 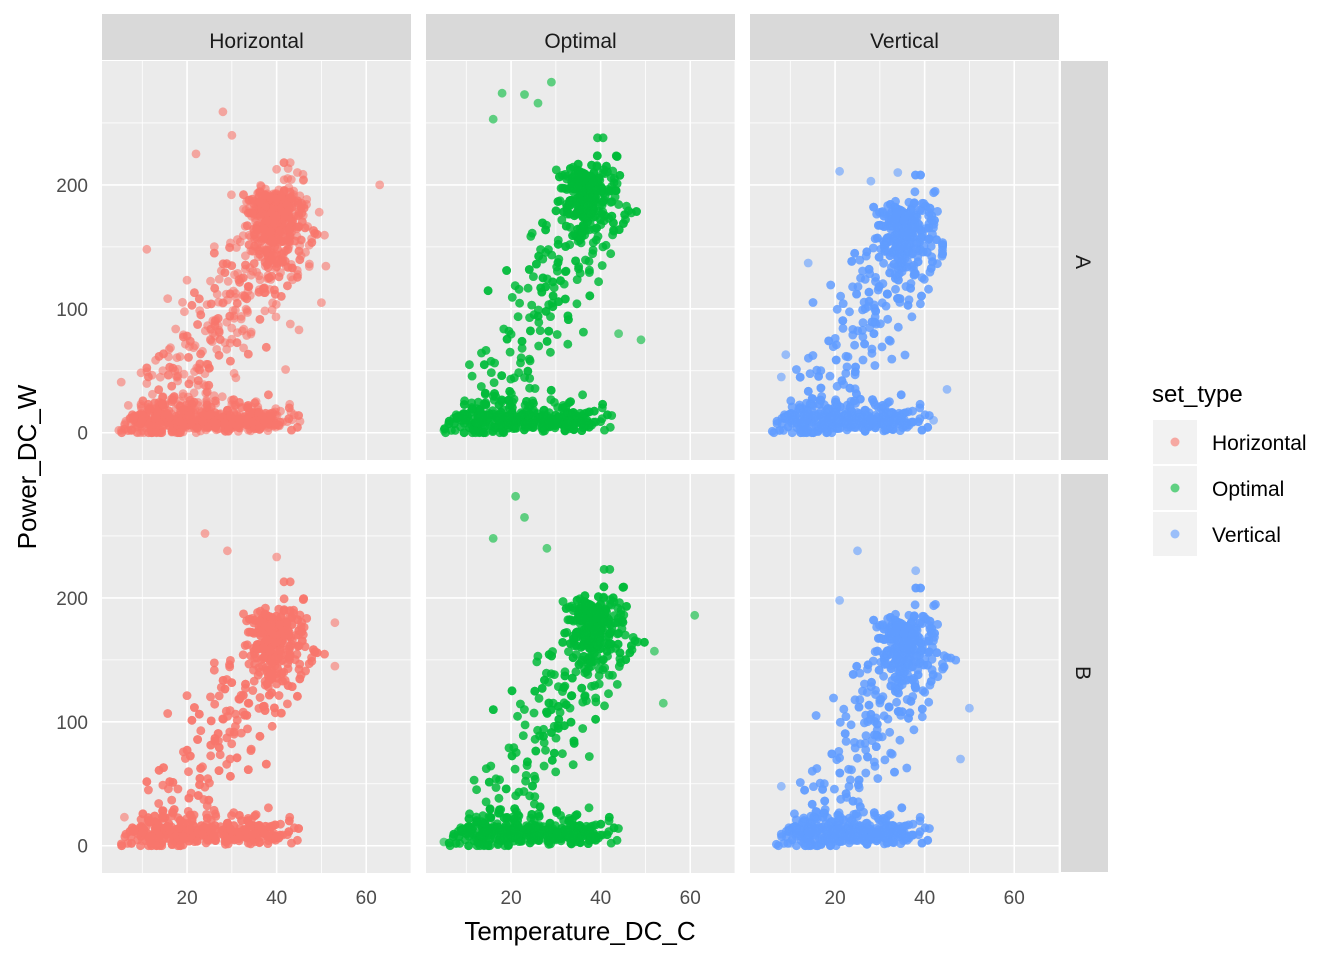 What do you see at coordinates (581, 260) in the screenshot?
I see `panel-a-optimal` at bounding box center [581, 260].